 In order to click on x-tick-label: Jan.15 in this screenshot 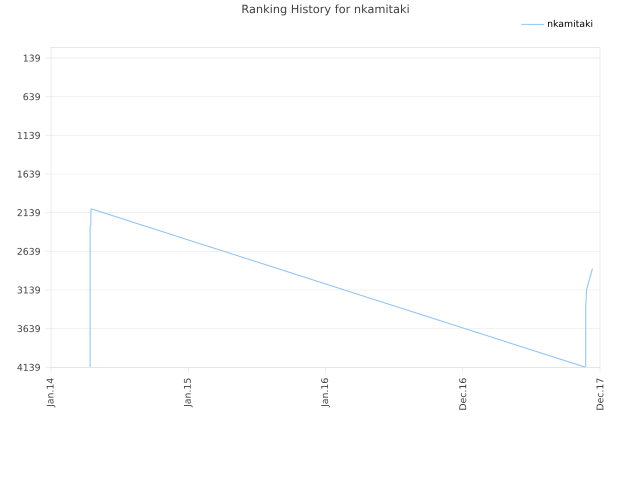, I will do `click(188, 393)`.